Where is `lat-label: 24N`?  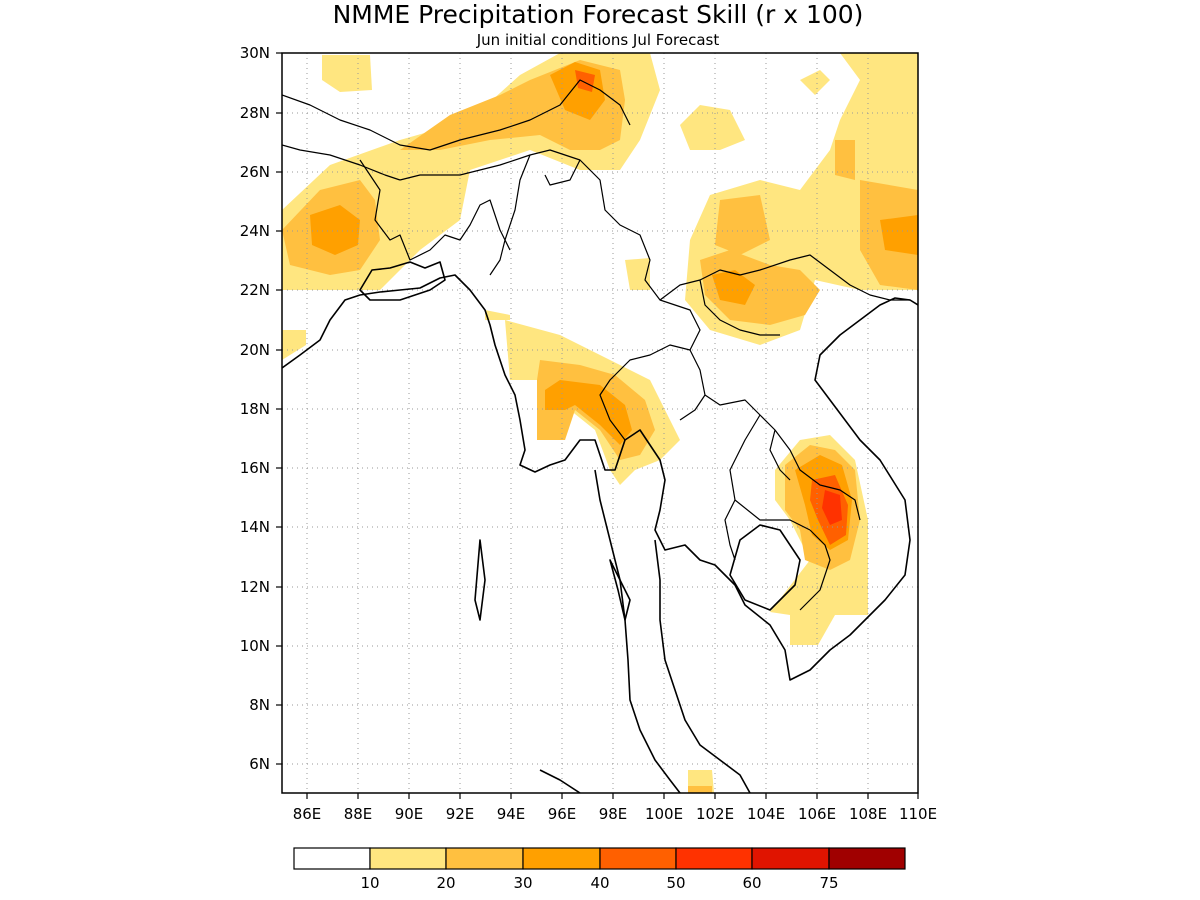
lat-label: 24N is located at coordinates (255, 231).